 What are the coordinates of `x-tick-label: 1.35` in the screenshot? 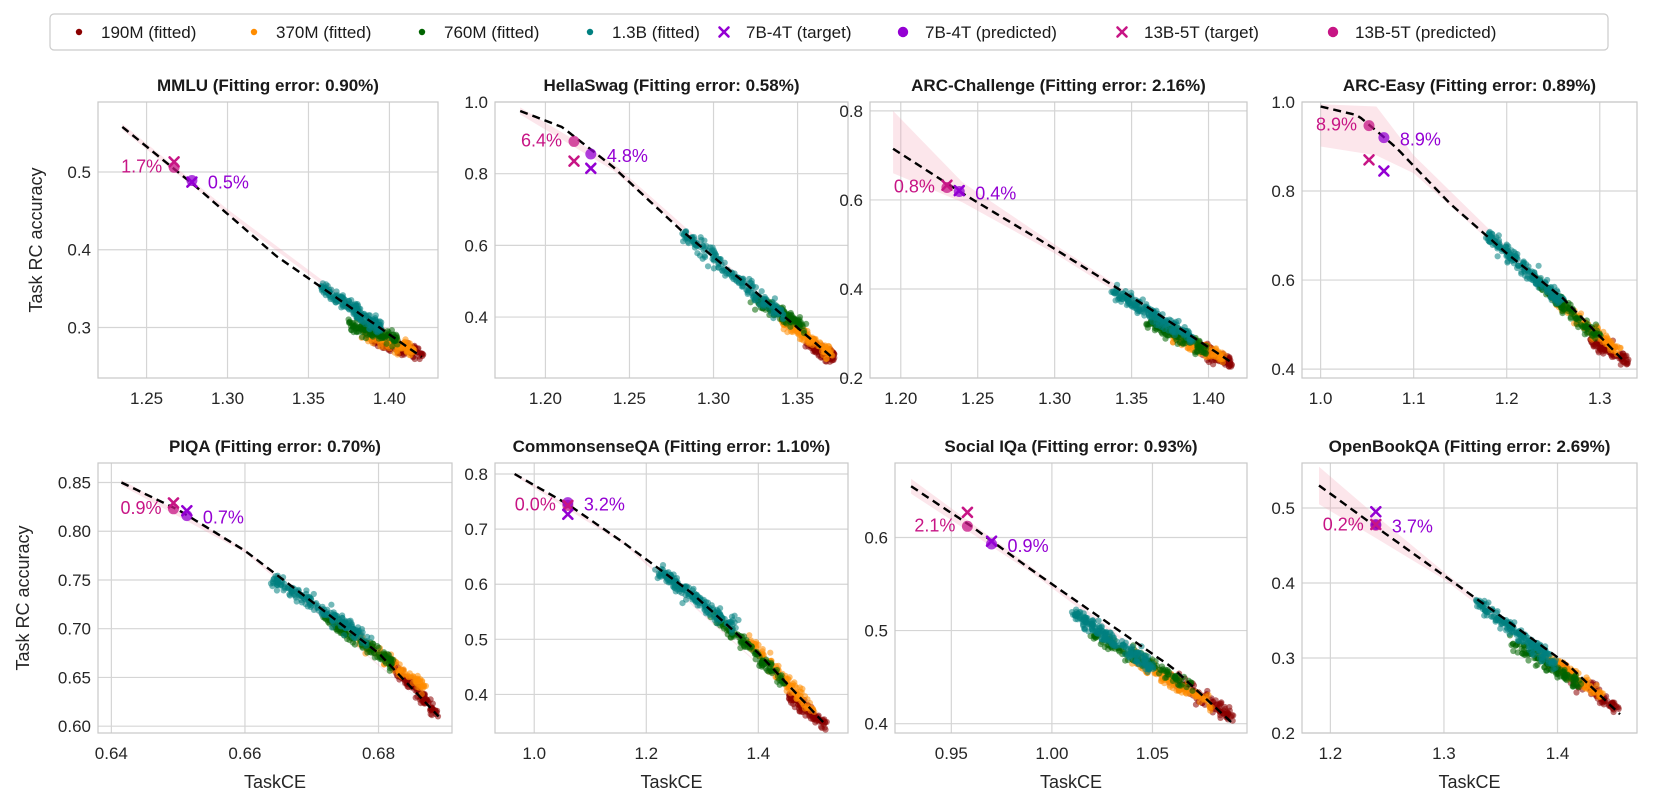 It's located at (308, 398).